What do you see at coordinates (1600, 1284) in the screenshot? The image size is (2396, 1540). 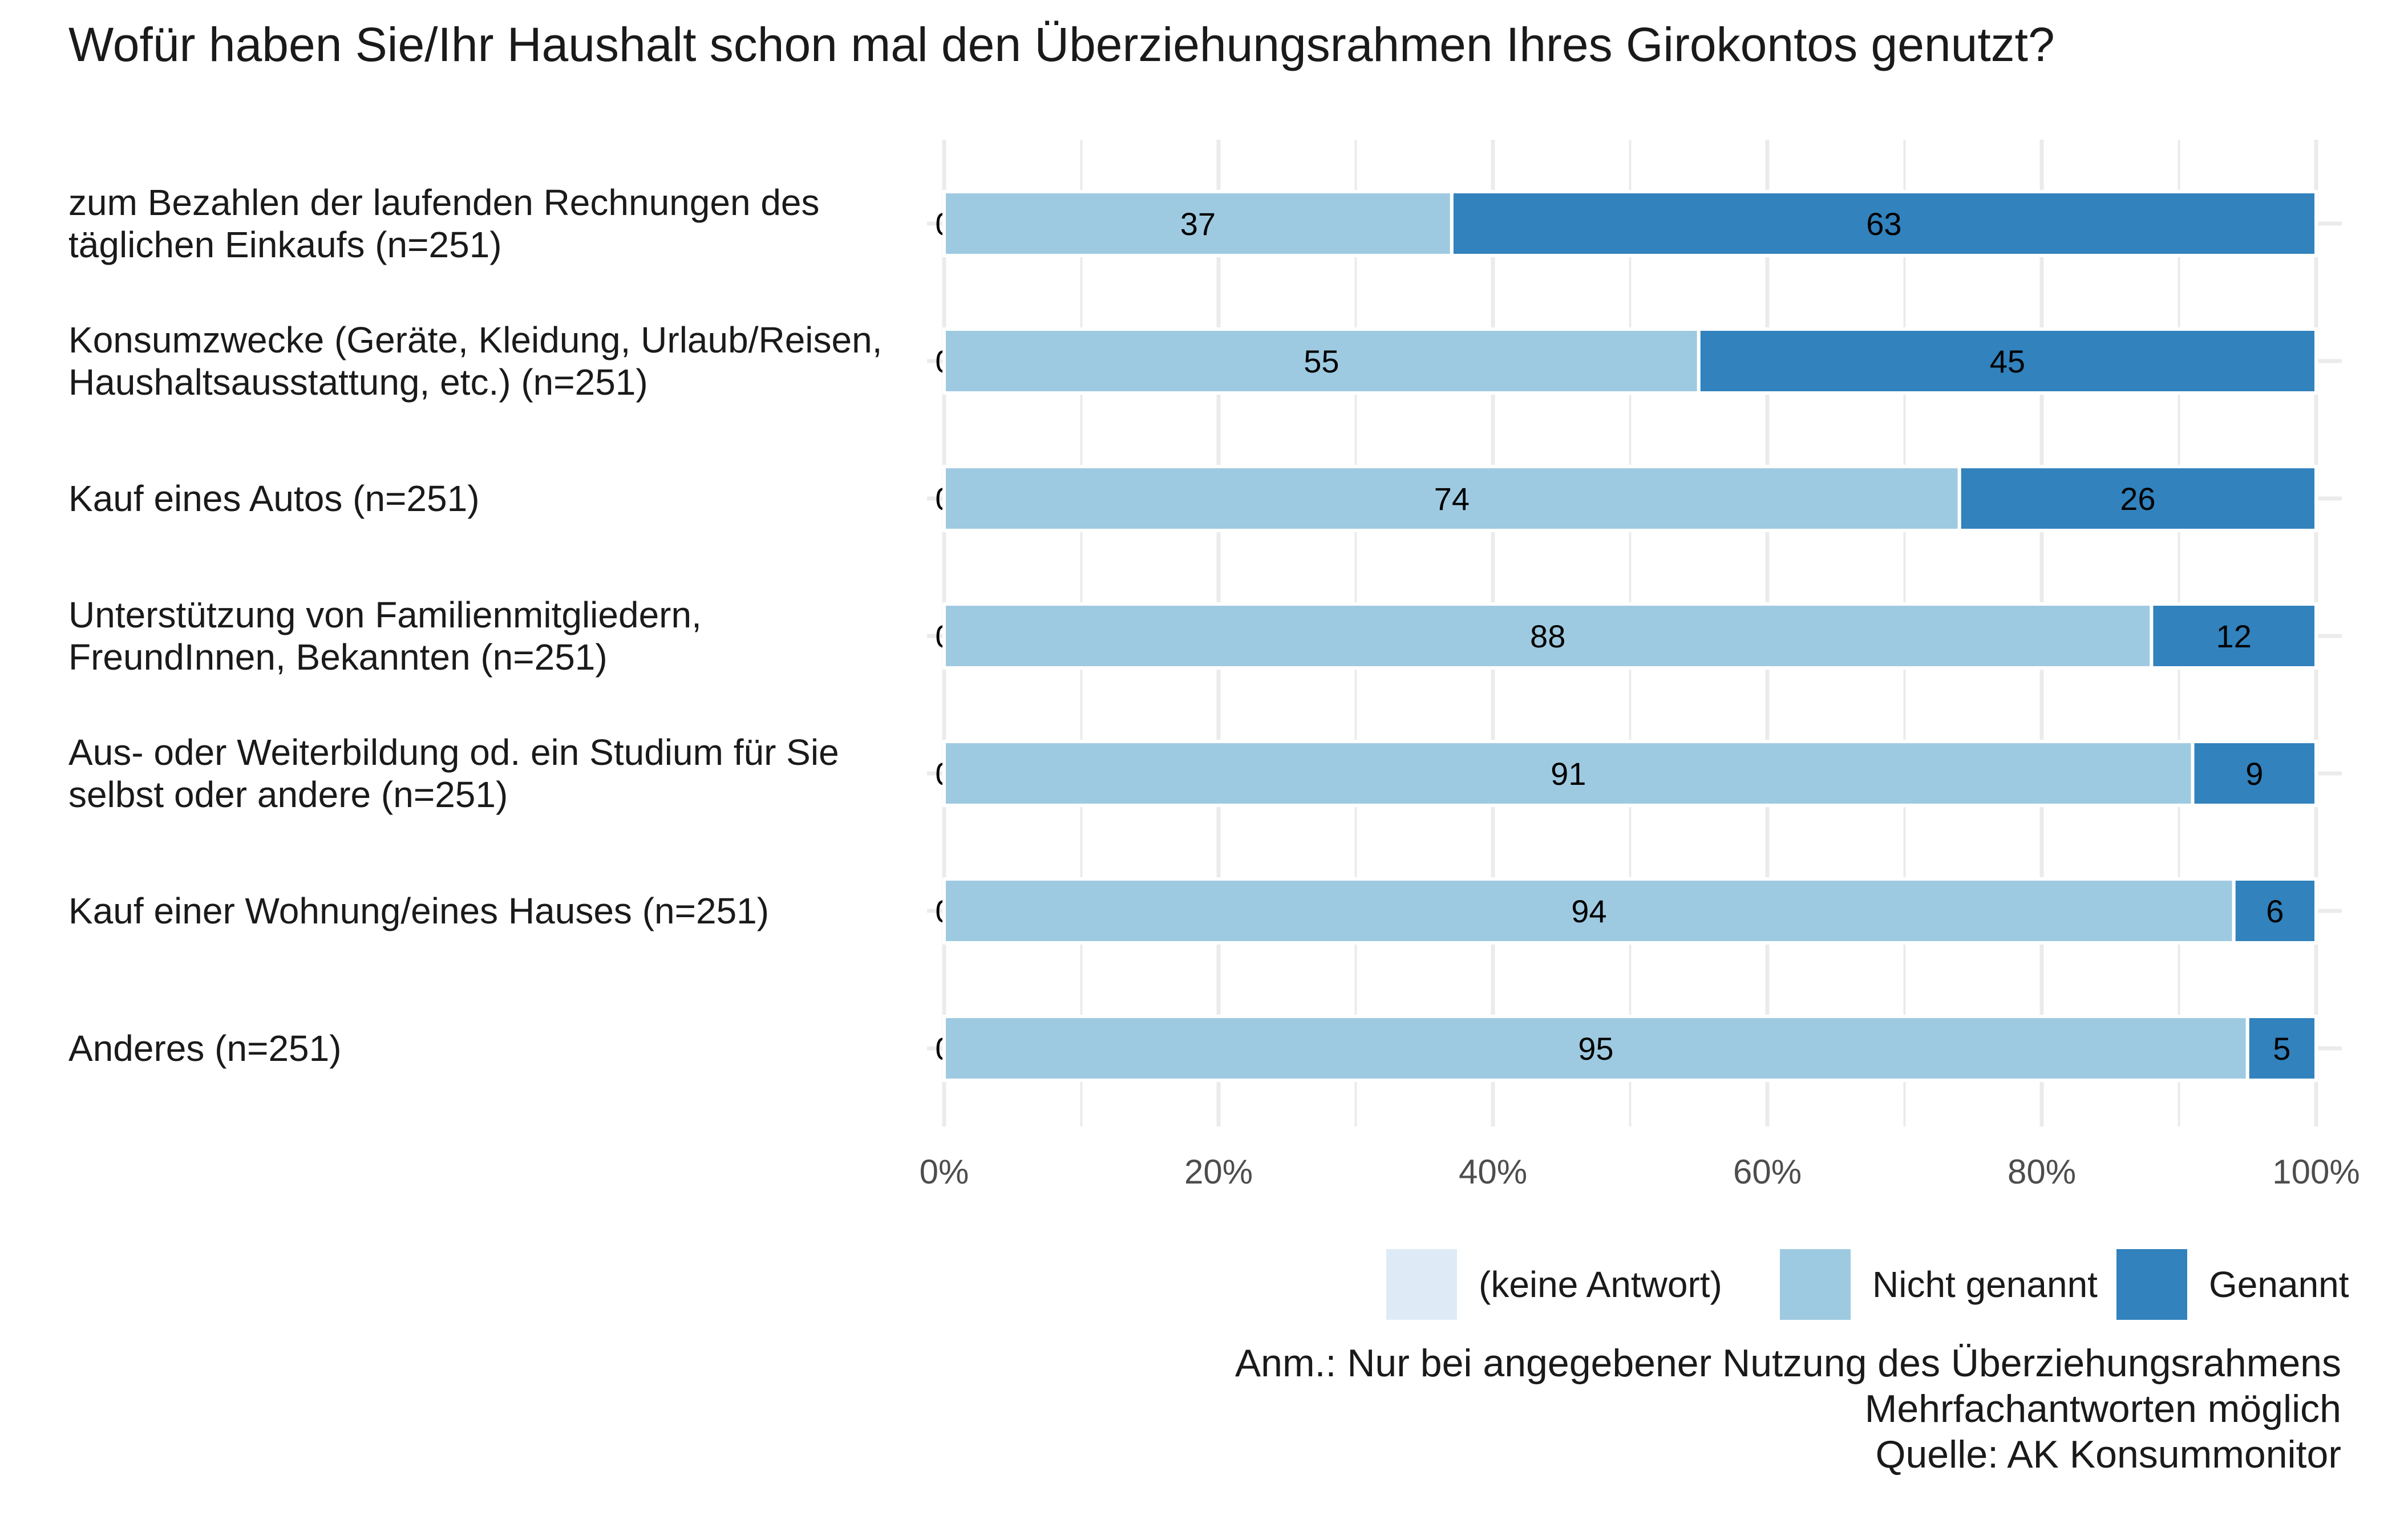 I see `legend-label: (keine Antwort)` at bounding box center [1600, 1284].